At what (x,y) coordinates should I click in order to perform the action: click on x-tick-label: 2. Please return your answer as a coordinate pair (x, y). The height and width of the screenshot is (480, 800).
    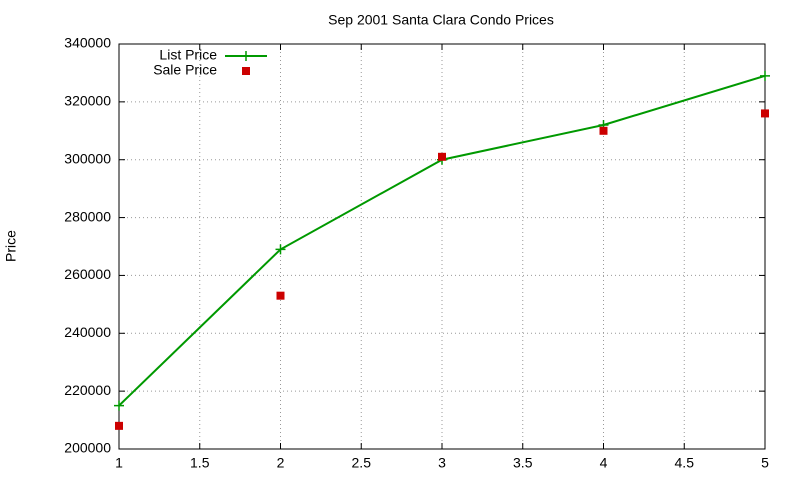
    Looking at the image, I should click on (281, 463).